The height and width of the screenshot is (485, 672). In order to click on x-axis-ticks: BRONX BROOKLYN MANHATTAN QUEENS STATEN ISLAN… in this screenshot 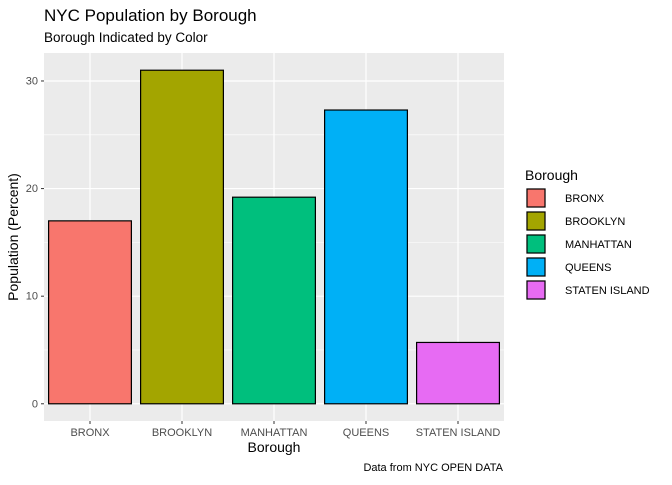, I will do `click(285, 430)`.